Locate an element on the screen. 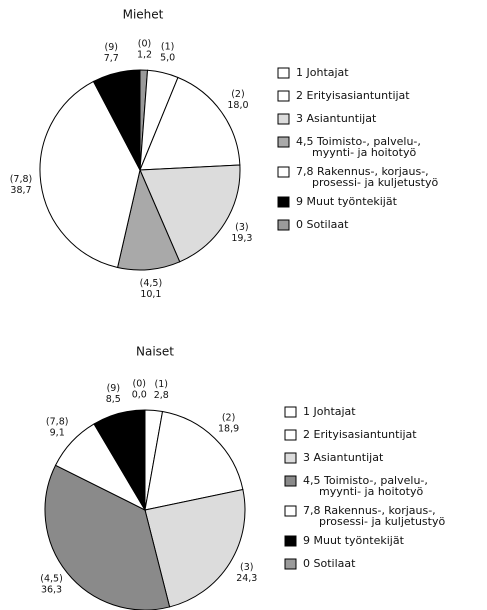 Image resolution: width=487 pixels, height=610 pixels. chart-title: Miehet is located at coordinates (143, 15).